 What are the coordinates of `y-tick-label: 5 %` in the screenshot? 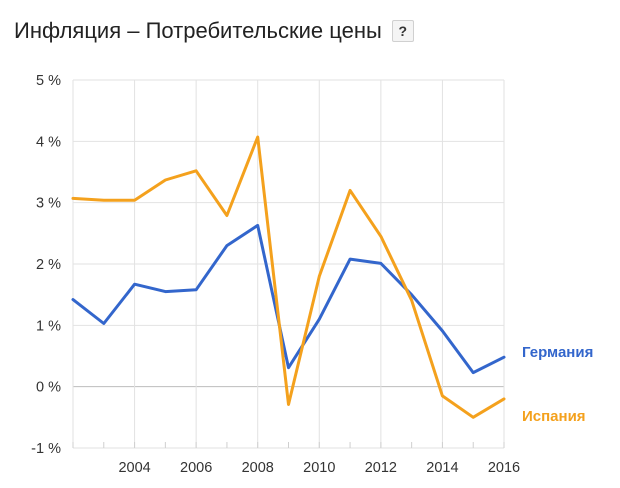 It's located at (48, 81).